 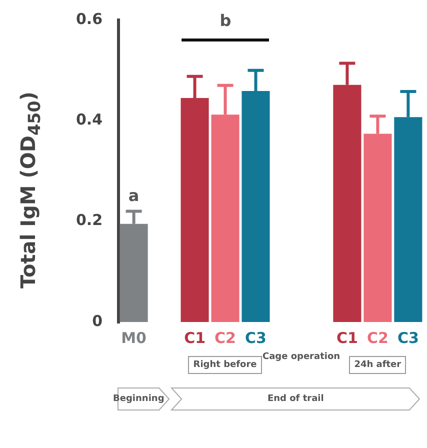 I want to click on text: 24h after, so click(x=377, y=365).